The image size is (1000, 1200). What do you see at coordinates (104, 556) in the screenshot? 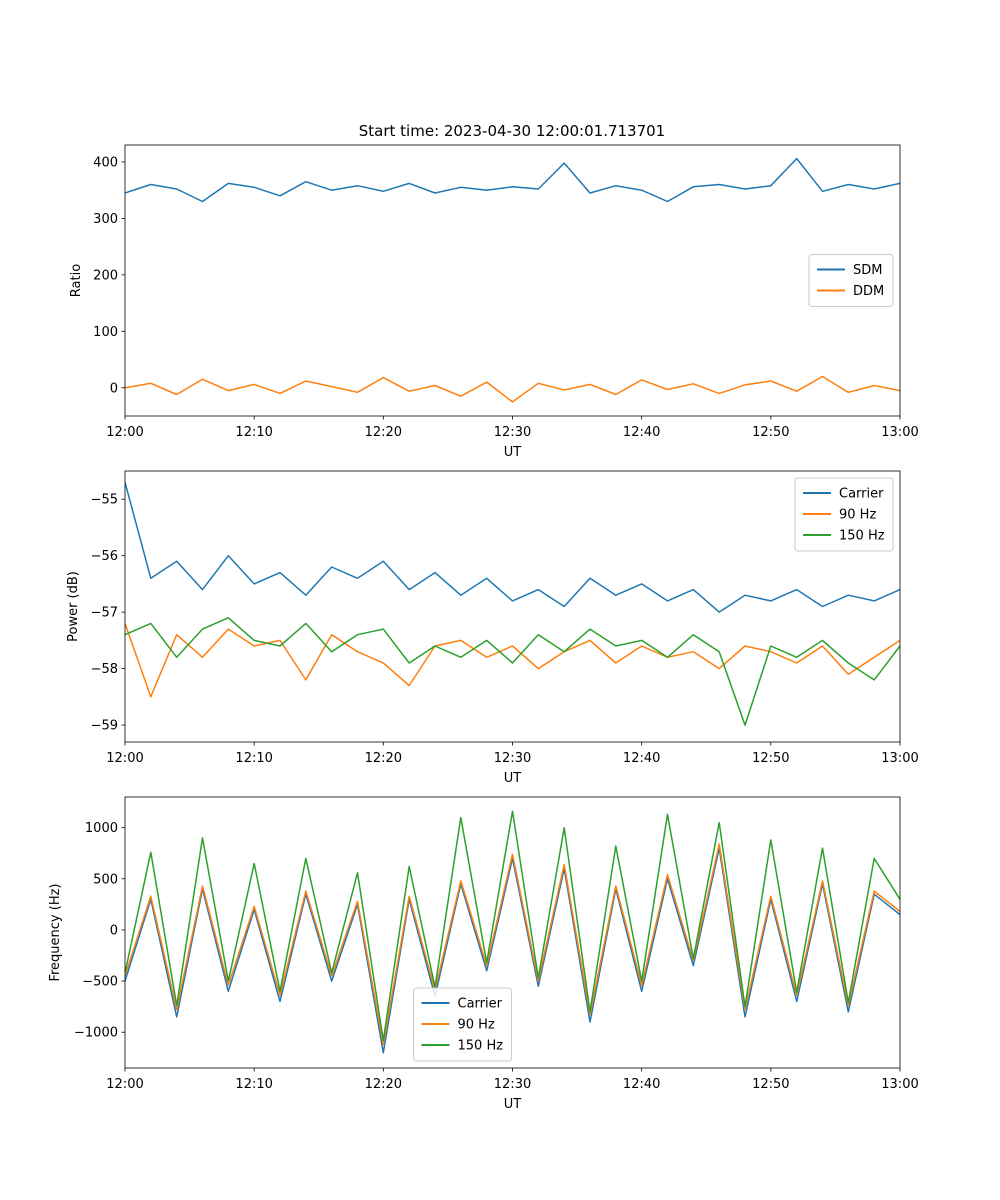
I see `y-tick-label: −56` at bounding box center [104, 556].